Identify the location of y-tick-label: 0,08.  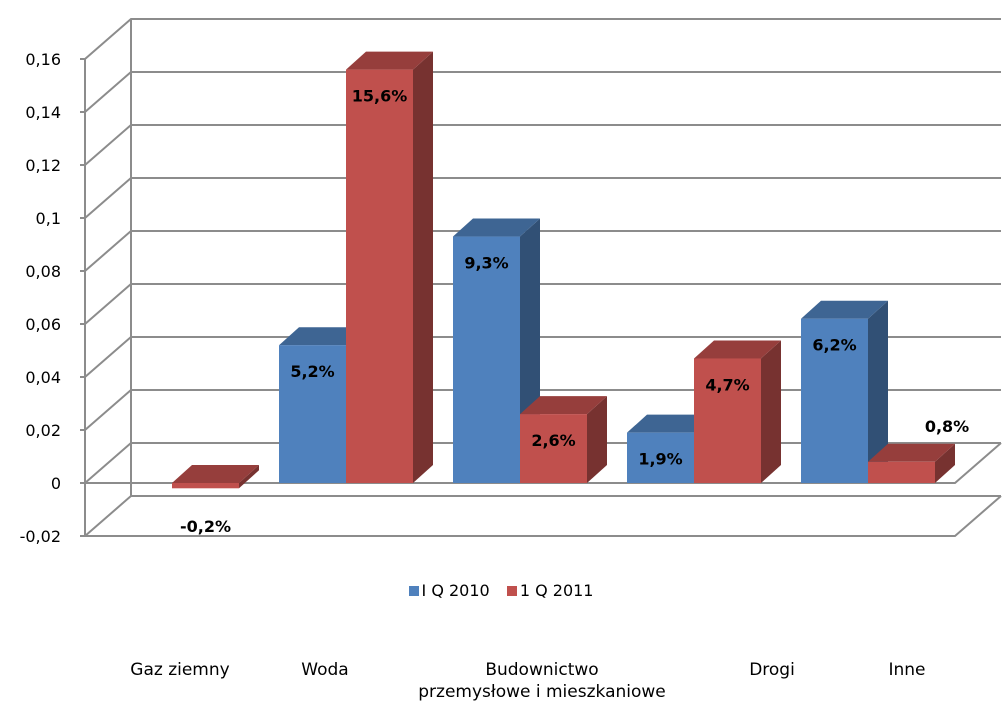
(43, 271).